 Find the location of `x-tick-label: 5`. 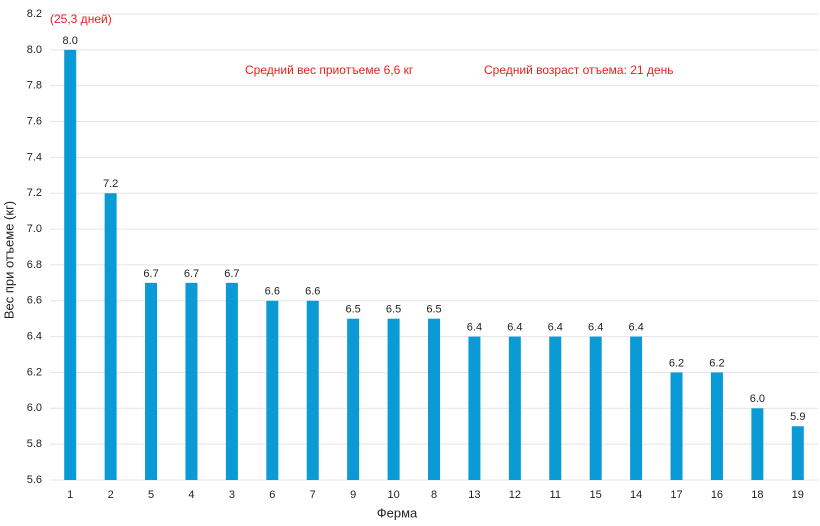

x-tick-label: 5 is located at coordinates (151, 495).